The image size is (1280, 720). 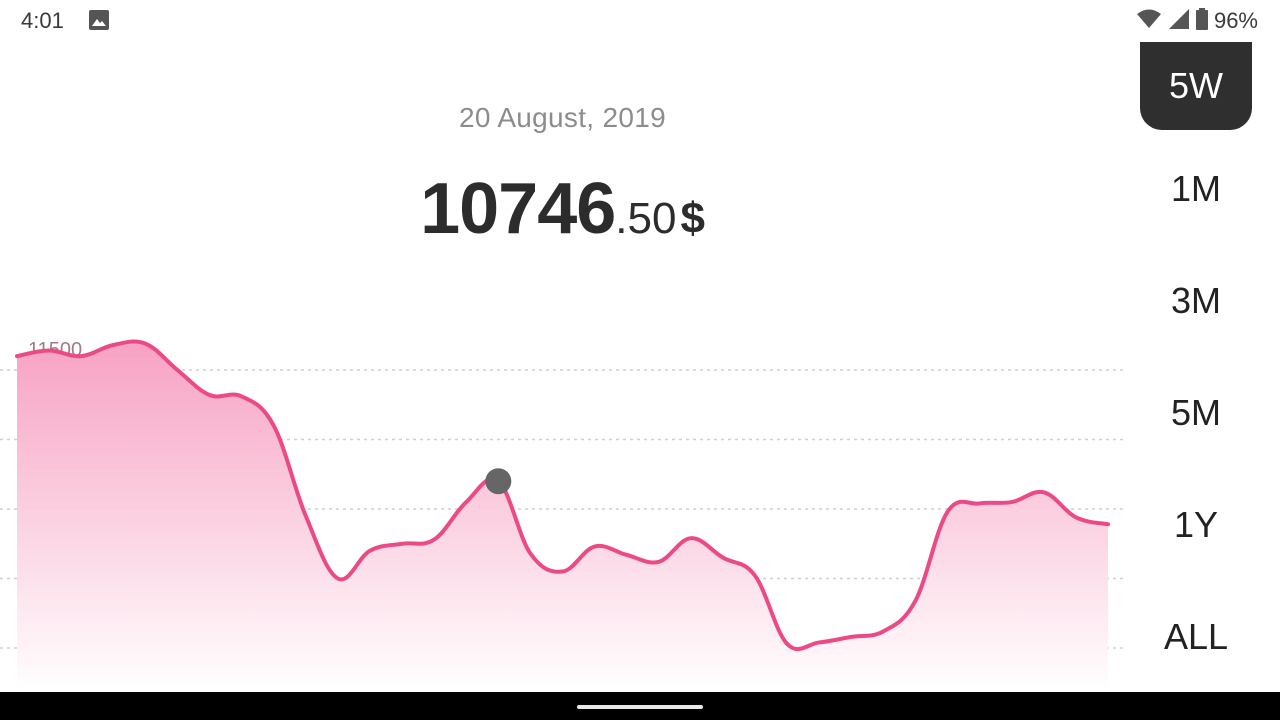 I want to click on range-1m-button: 1M, so click(x=1195, y=188).